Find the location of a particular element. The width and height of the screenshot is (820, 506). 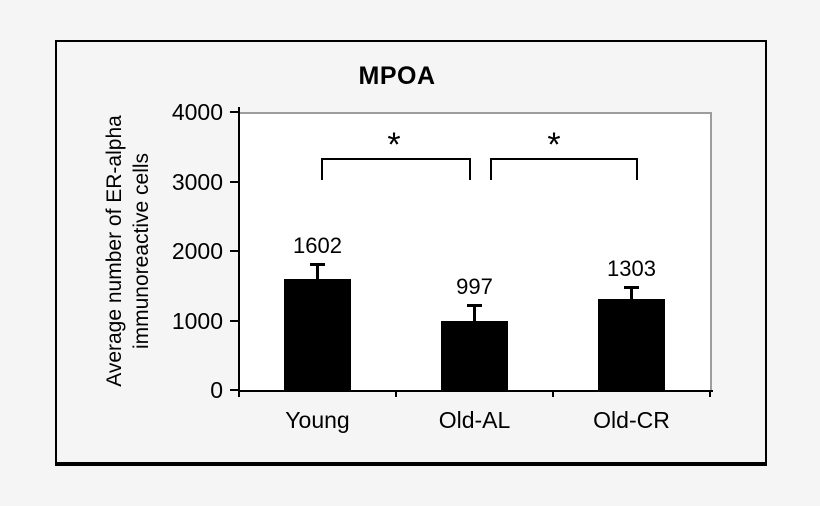

error-bar-young is located at coordinates (317, 271).